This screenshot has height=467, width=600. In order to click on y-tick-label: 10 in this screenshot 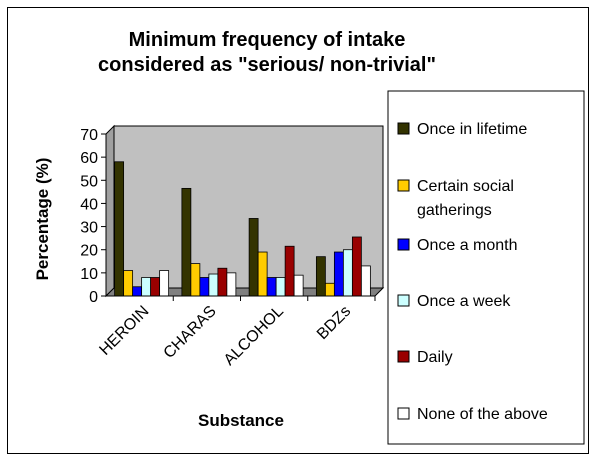, I will do `click(89, 274)`.